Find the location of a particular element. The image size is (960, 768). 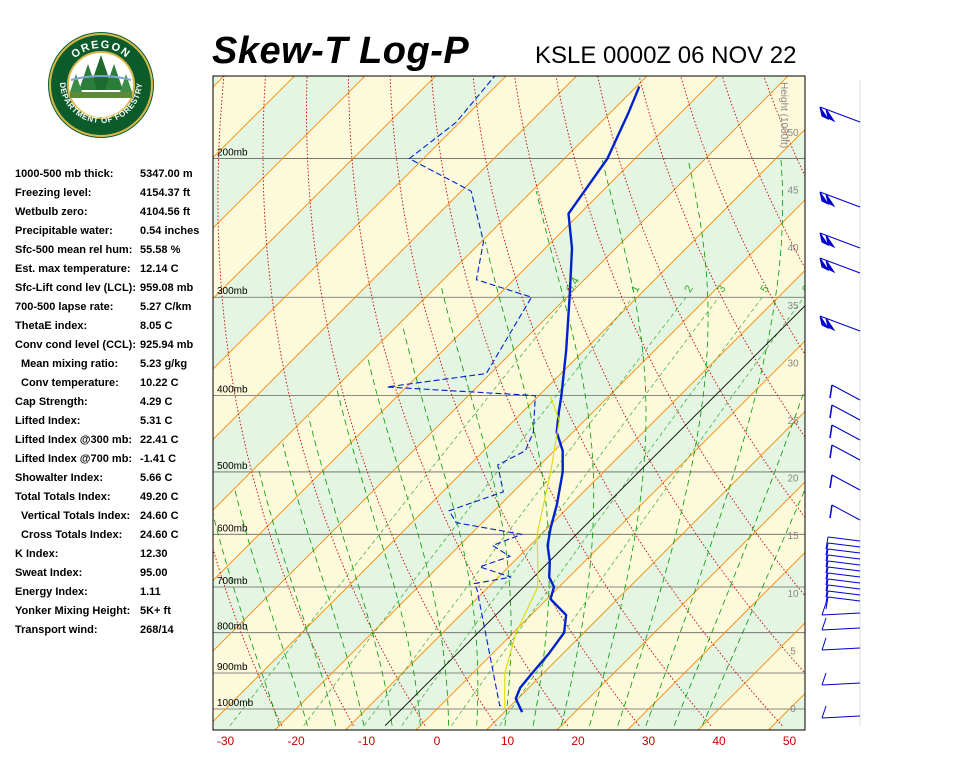

index-label: Vertical Totals Index: is located at coordinates (76, 516).